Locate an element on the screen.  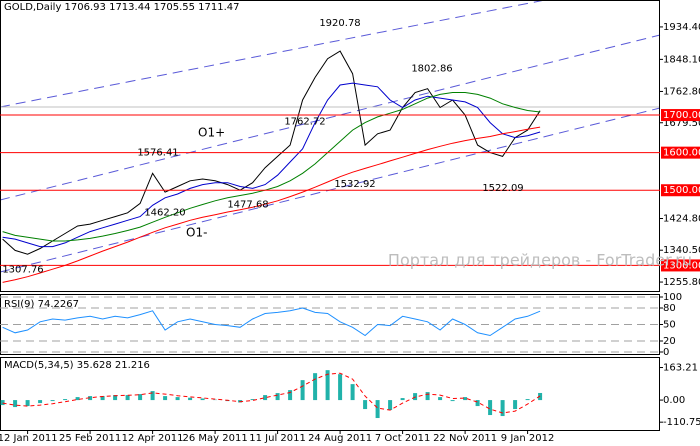
watermark: Портал для трейдеров - ForTrader.ru is located at coordinates (540, 260).